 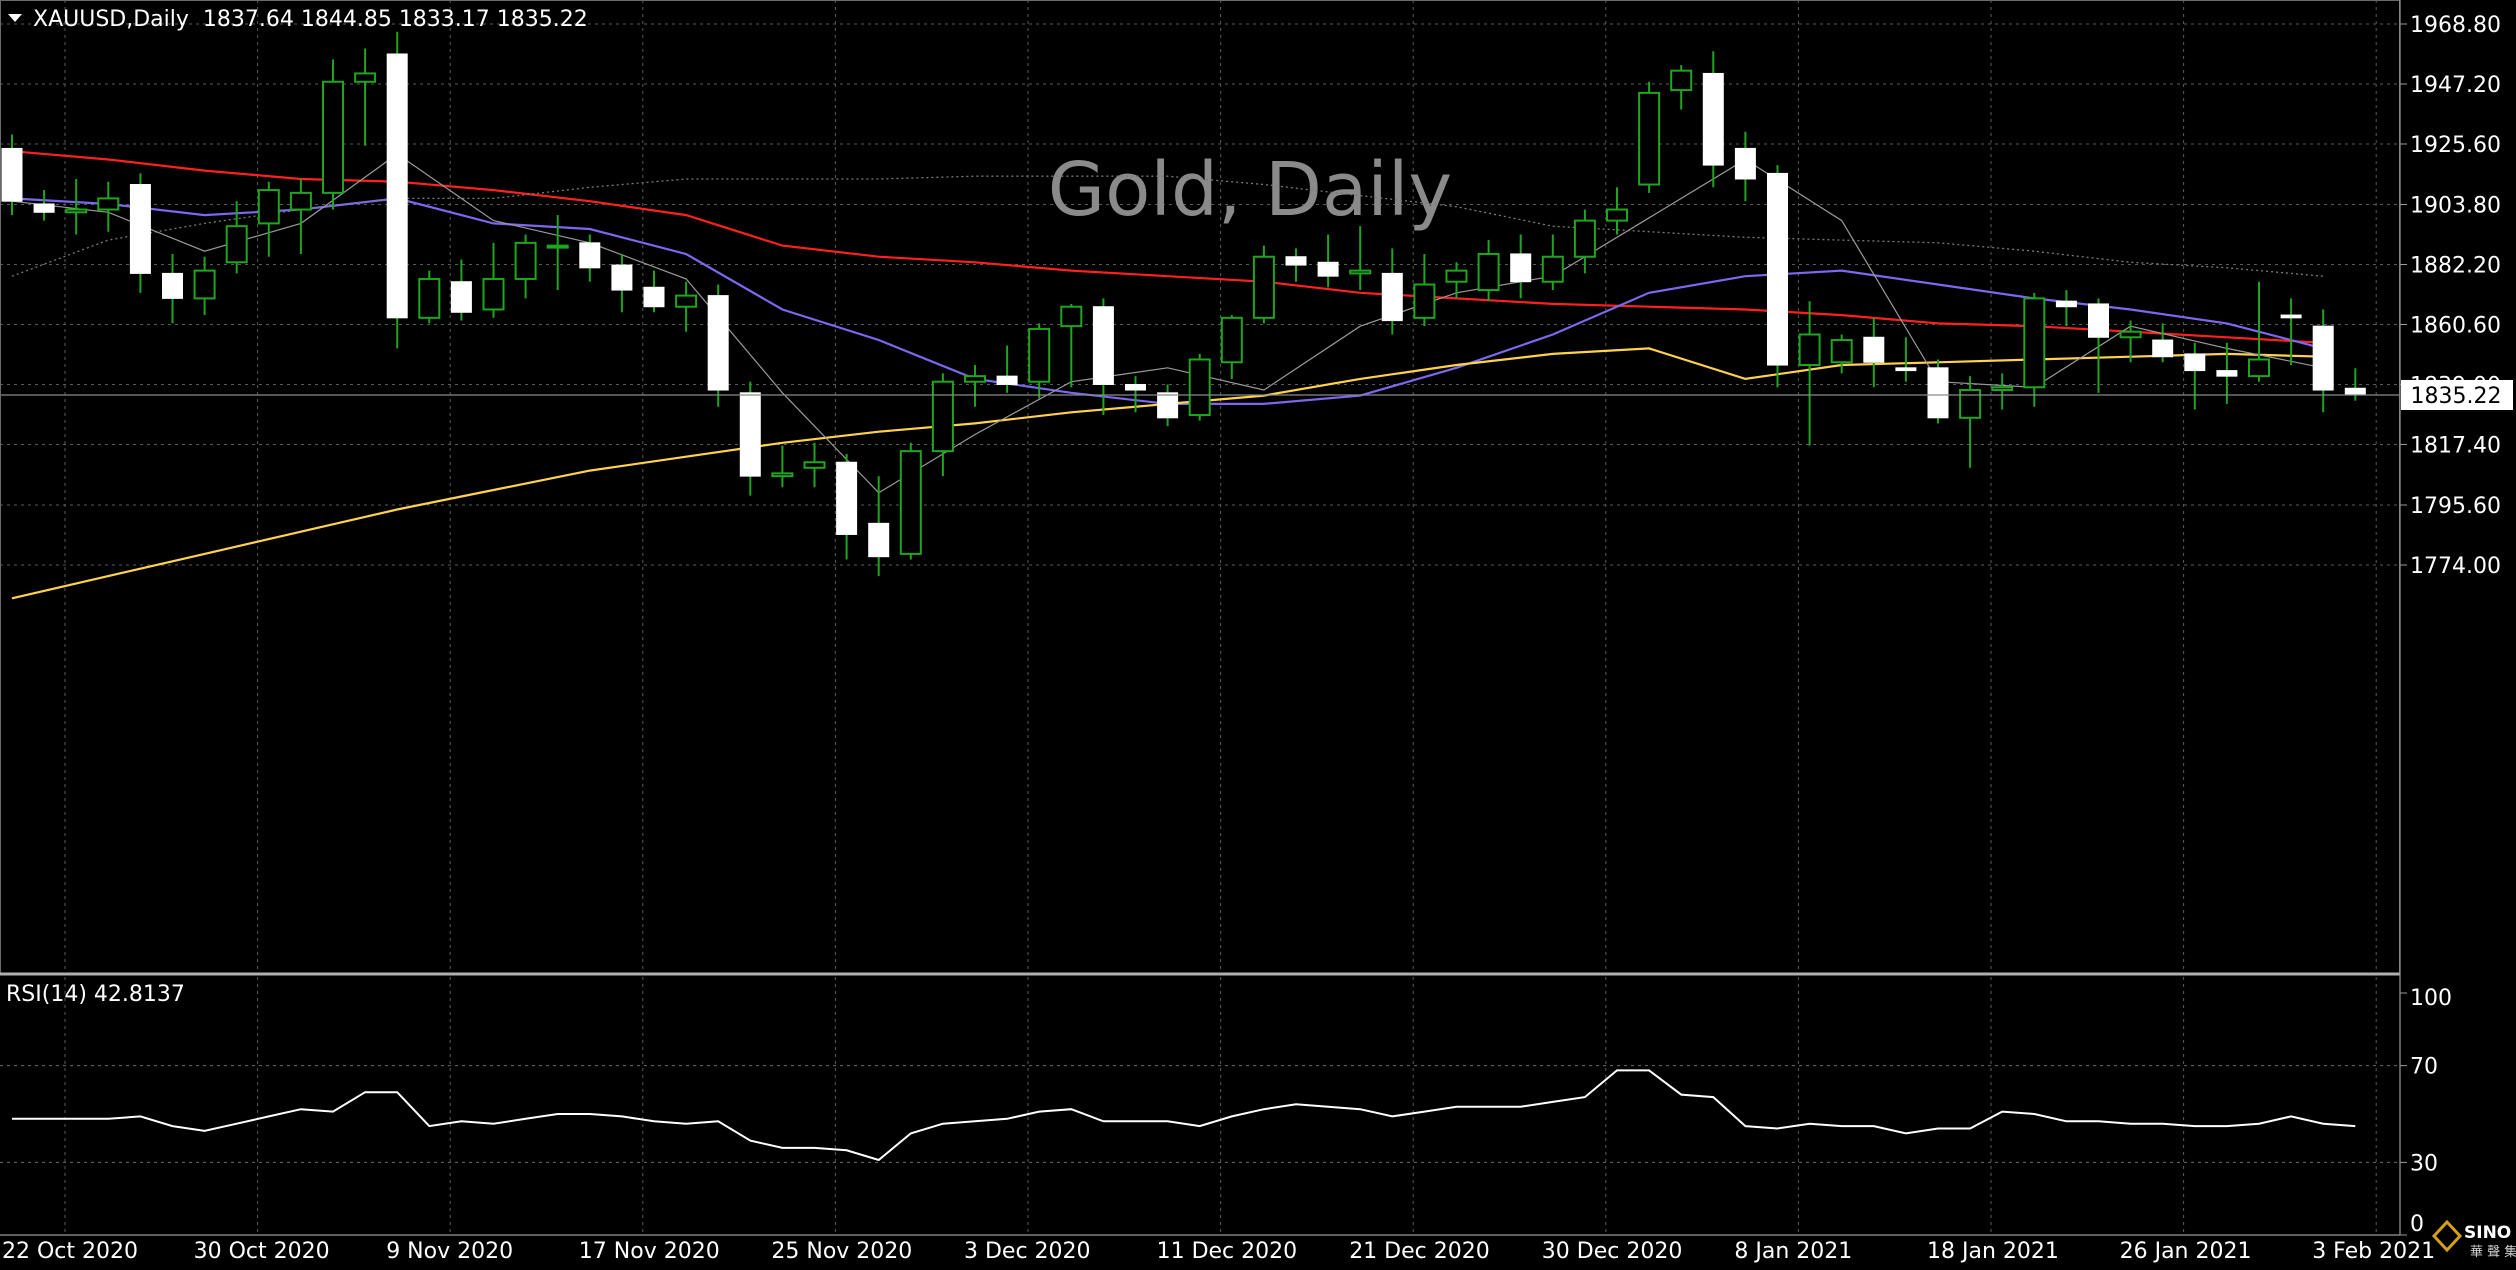 What do you see at coordinates (649, 1251) in the screenshot?
I see `date-tick-label: 17 Nov 2020` at bounding box center [649, 1251].